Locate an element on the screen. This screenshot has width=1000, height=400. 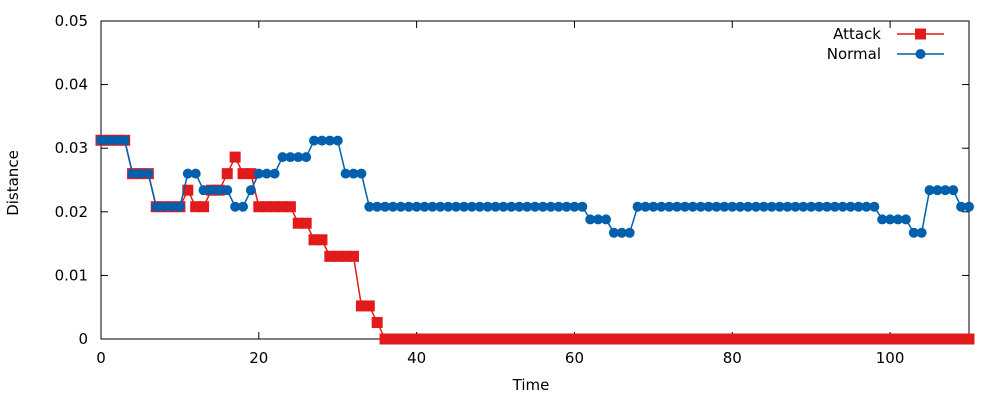
y-axis-title: Distance is located at coordinates (13, 183).